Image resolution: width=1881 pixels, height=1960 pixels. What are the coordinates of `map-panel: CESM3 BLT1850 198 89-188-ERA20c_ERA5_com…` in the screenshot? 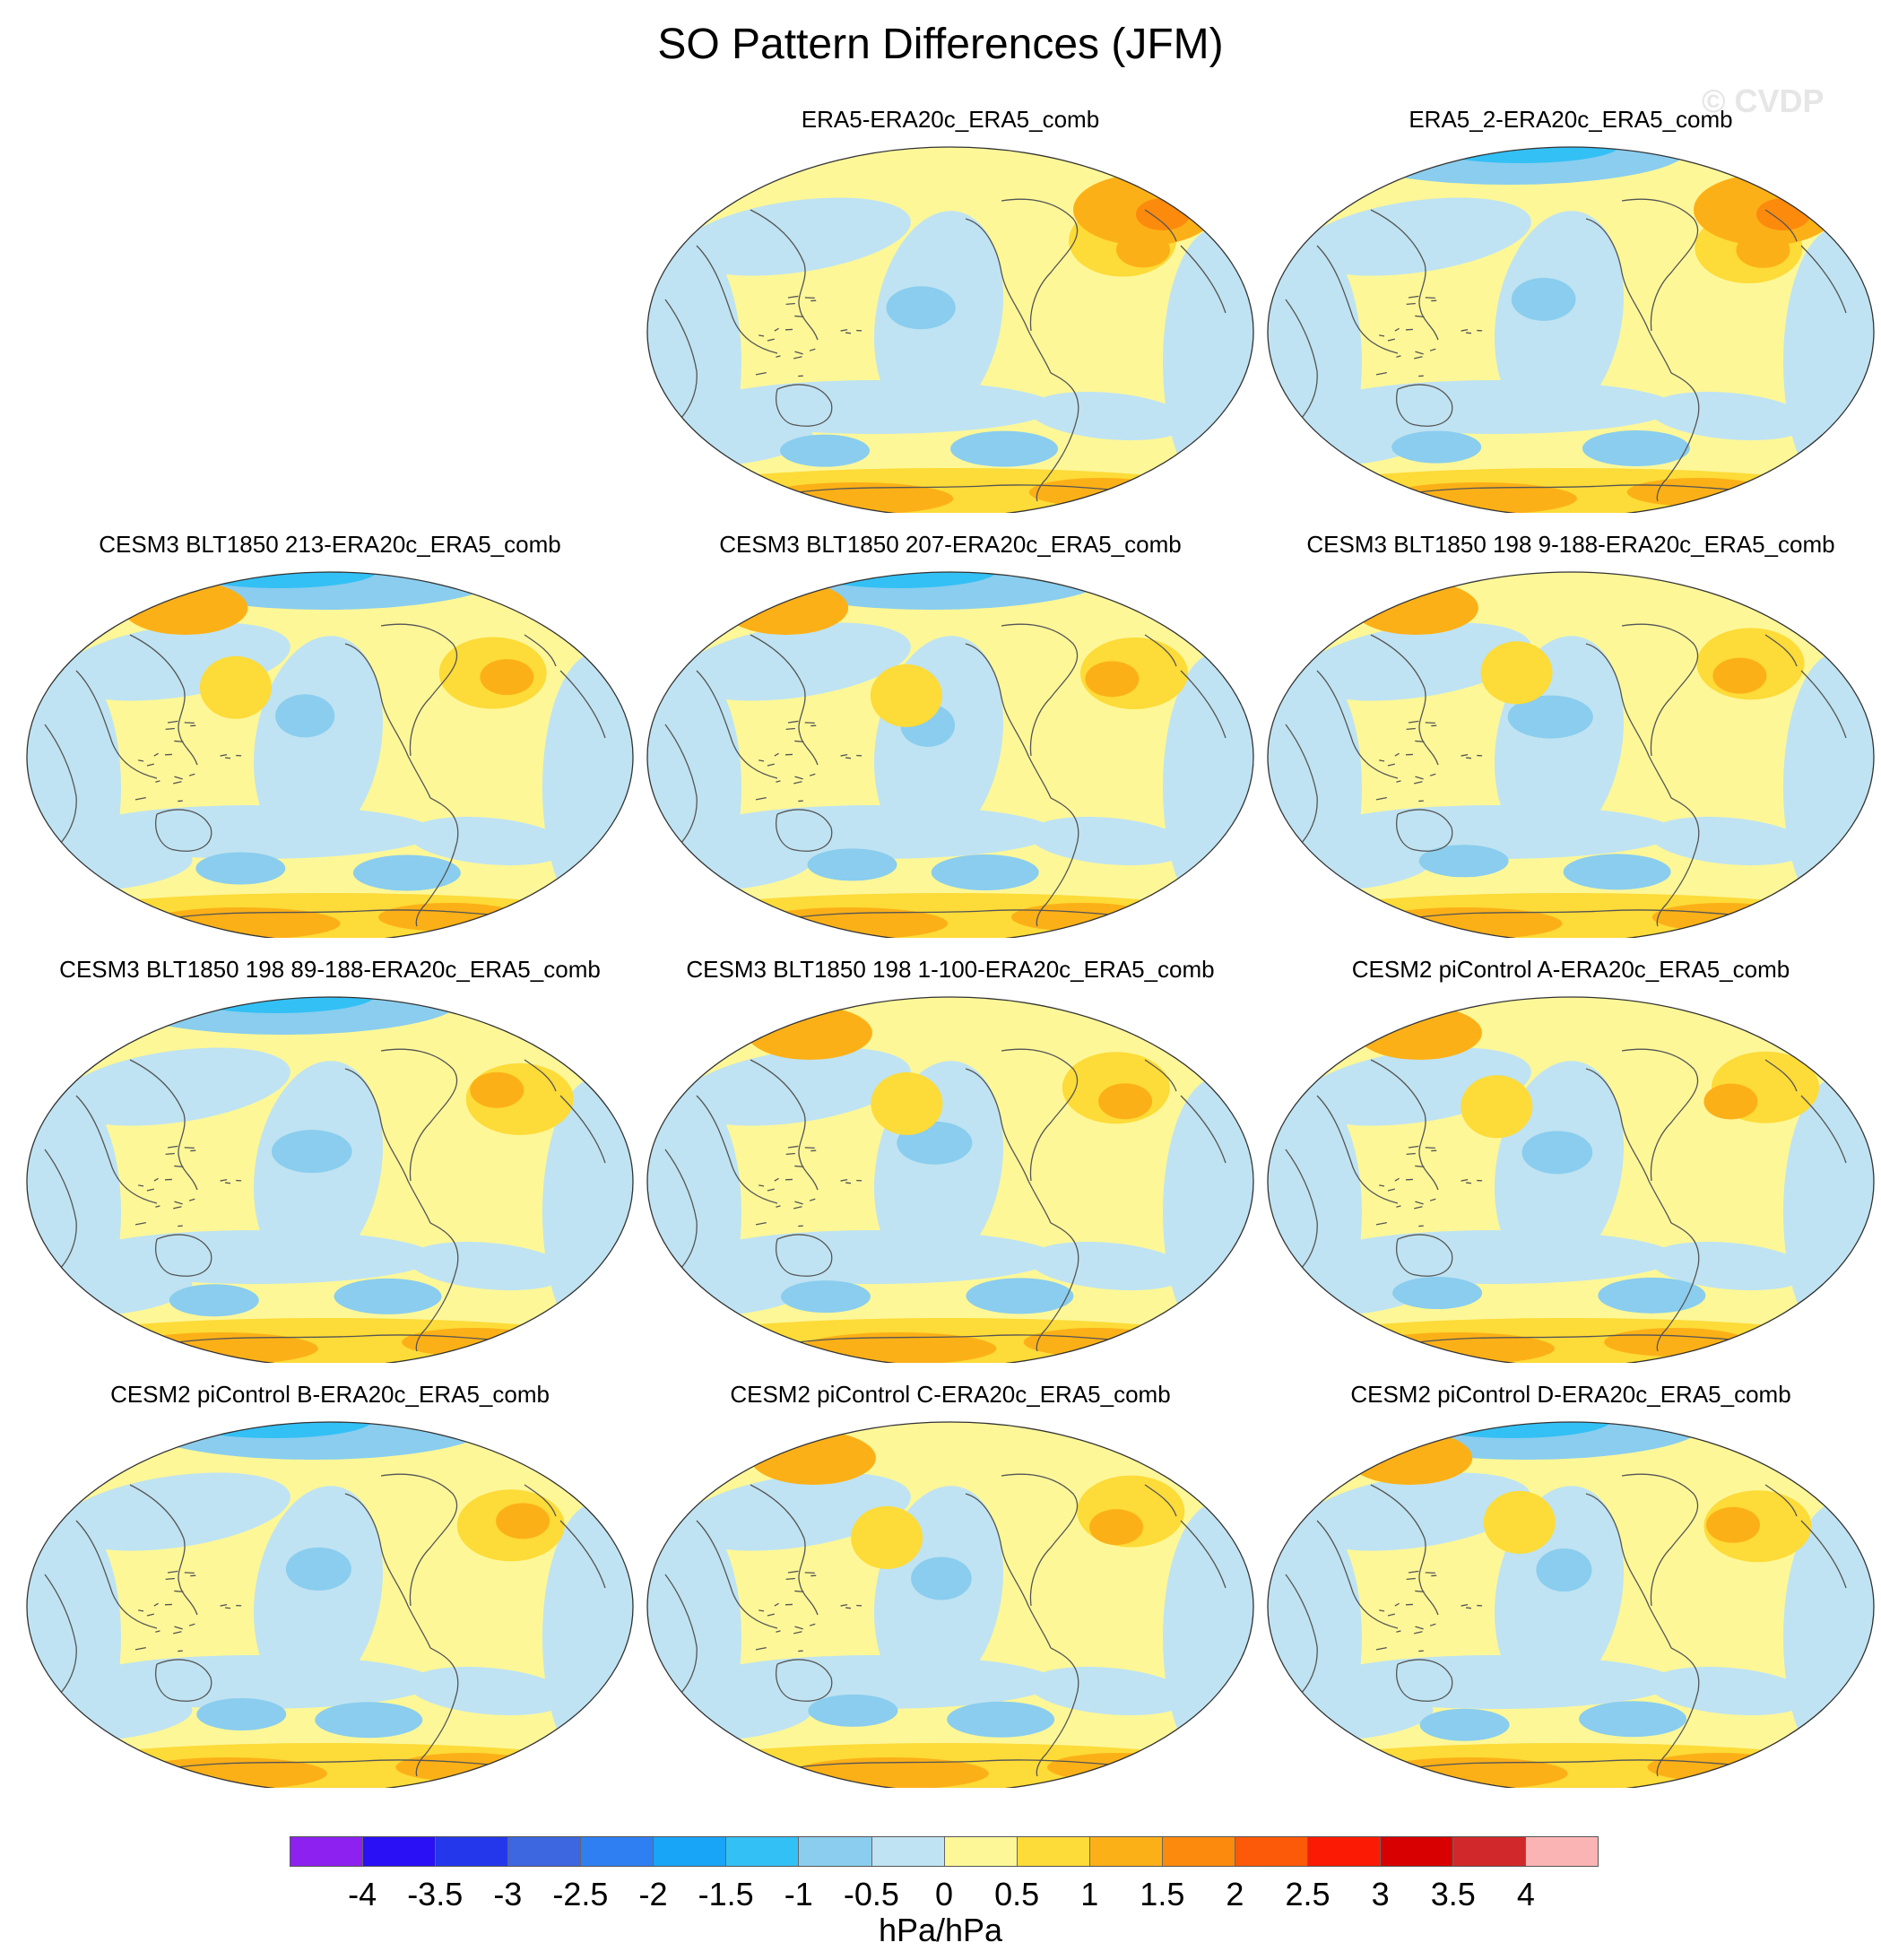 It's located at (330, 1166).